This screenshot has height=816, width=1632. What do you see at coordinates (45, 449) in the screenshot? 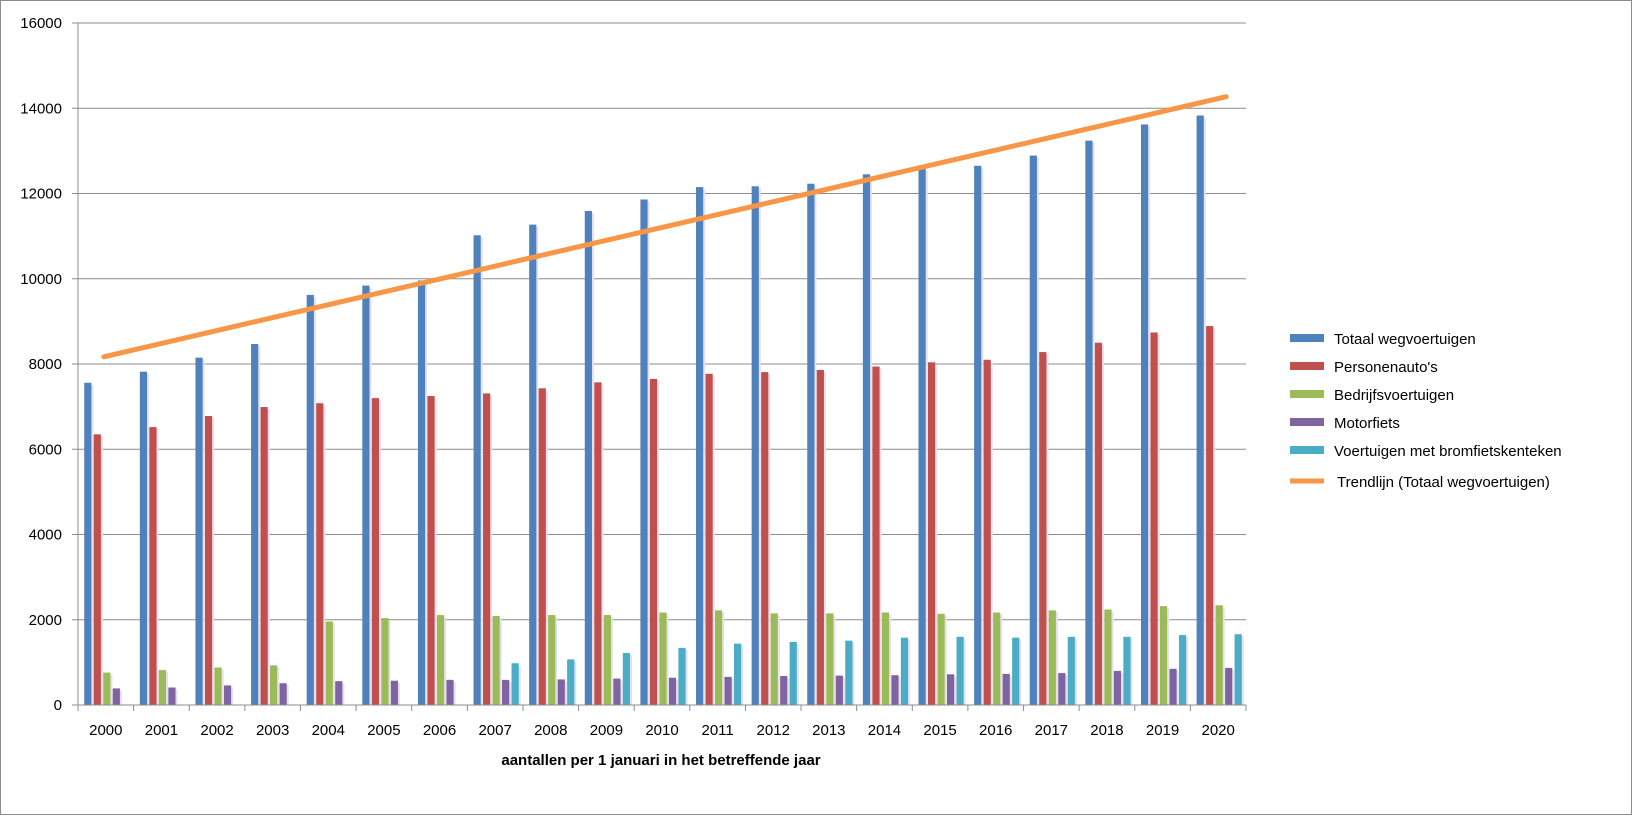
I see `y-tick-label: 6000` at bounding box center [45, 449].